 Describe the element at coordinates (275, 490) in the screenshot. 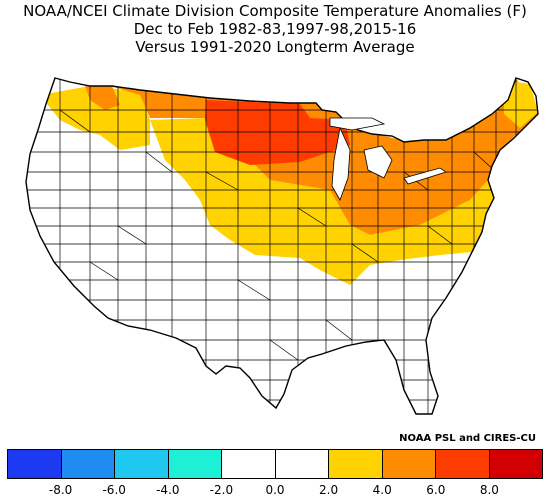

I see `colorbar-tick-label: 0.0` at that location.